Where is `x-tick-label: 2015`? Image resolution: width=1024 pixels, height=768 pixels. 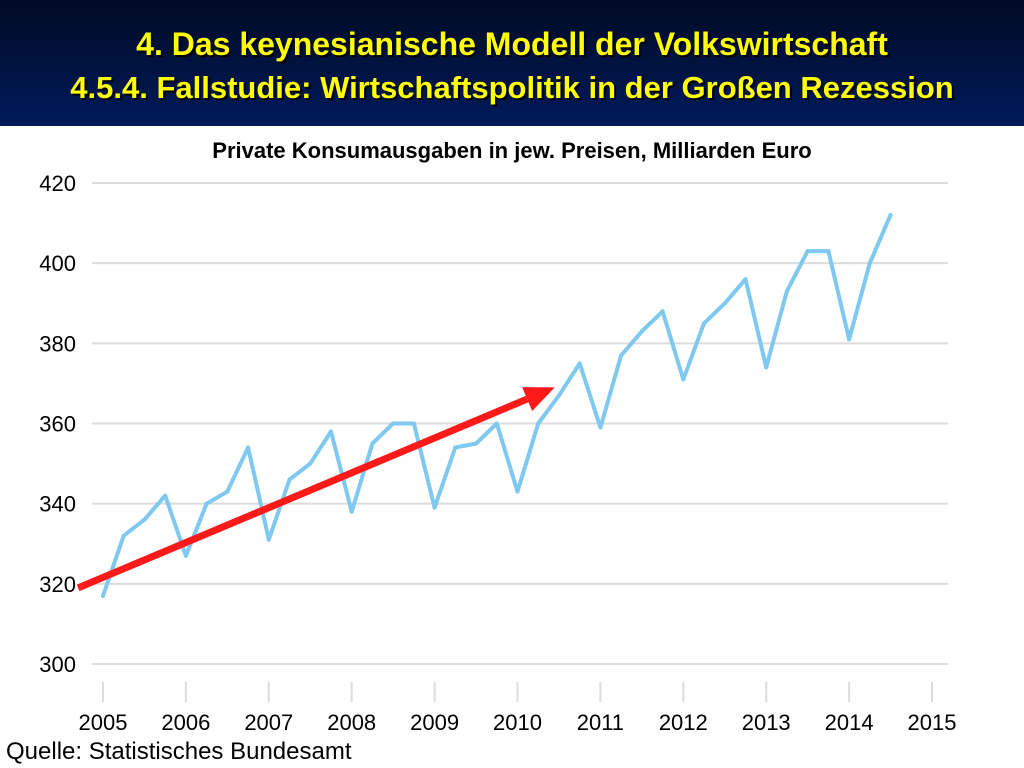
x-tick-label: 2015 is located at coordinates (932, 722).